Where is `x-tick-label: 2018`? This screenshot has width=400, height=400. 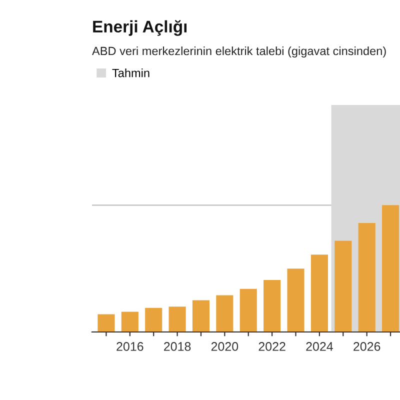 x-tick-label: 2018 is located at coordinates (177, 346).